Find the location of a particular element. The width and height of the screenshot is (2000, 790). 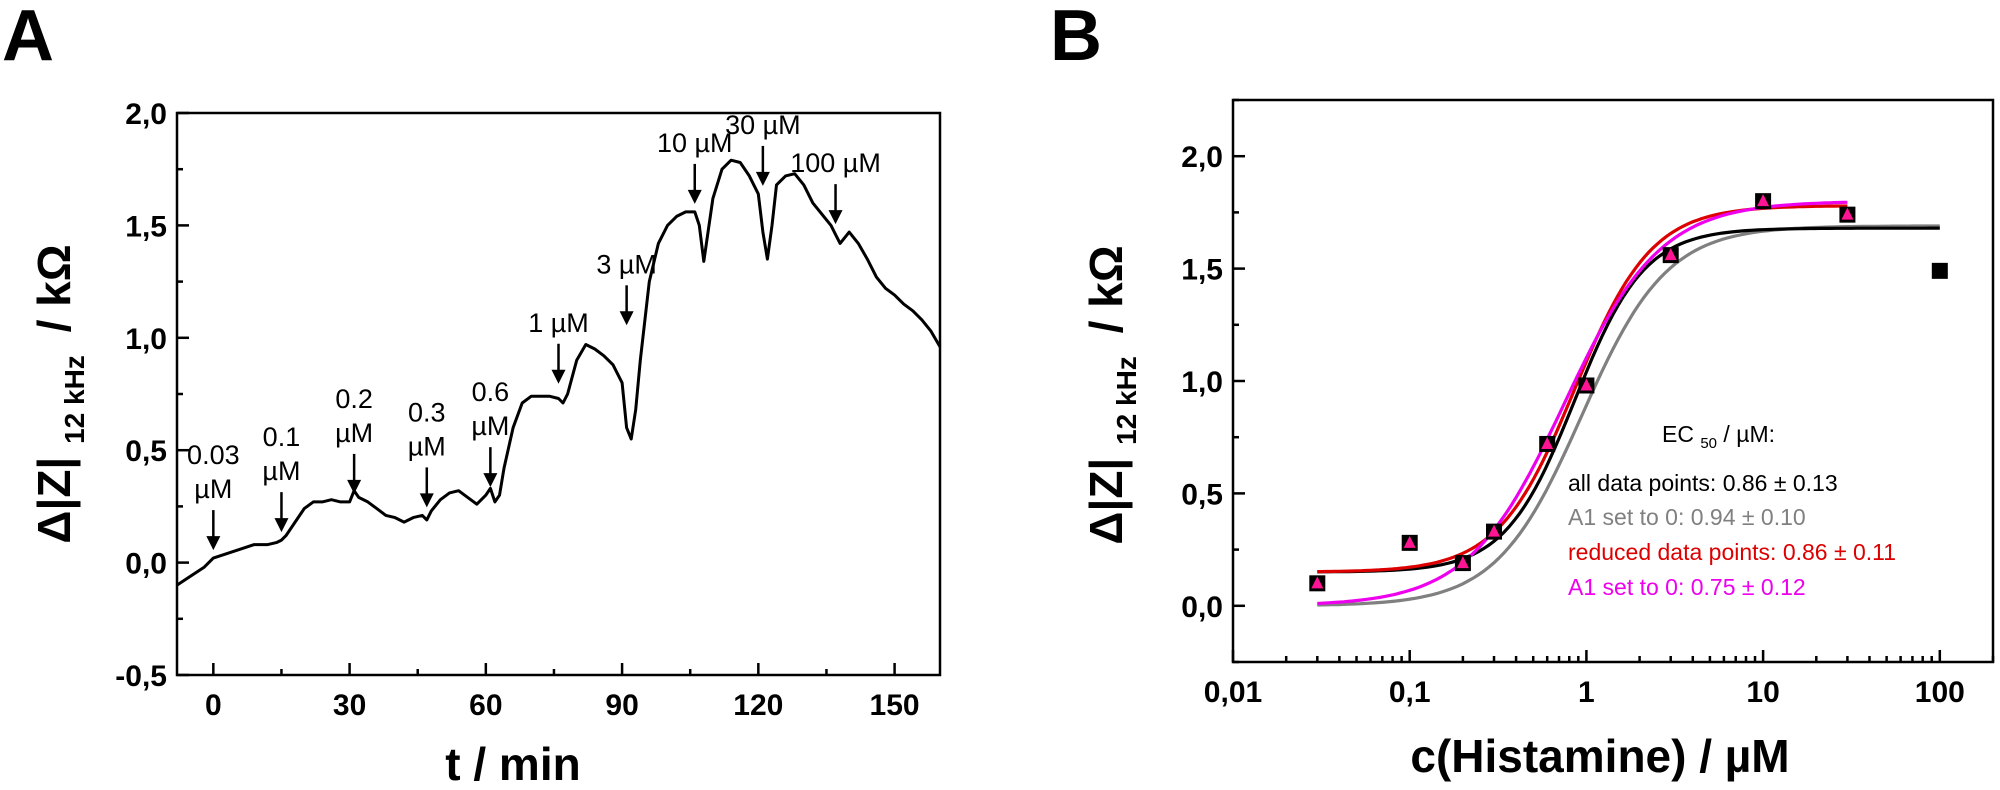

y-tick-label: -0,5 is located at coordinates (141, 676).